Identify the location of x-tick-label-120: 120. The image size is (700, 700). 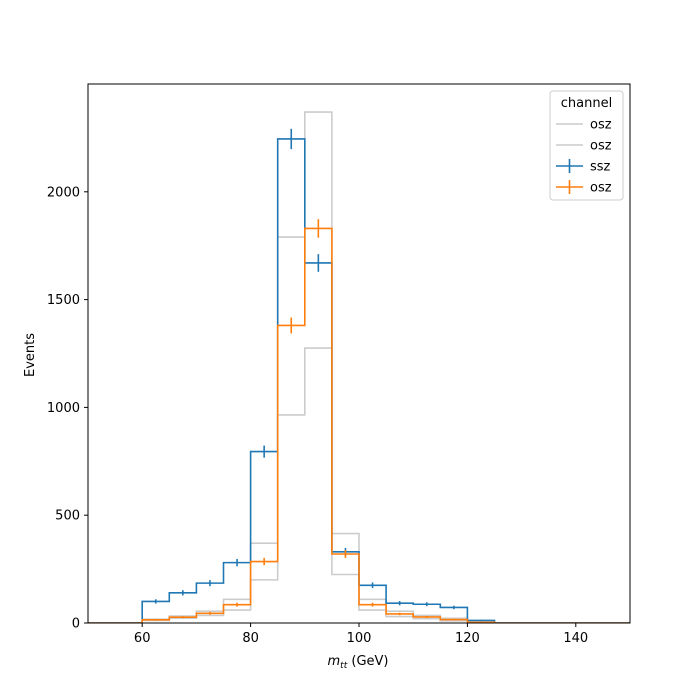
(467, 638).